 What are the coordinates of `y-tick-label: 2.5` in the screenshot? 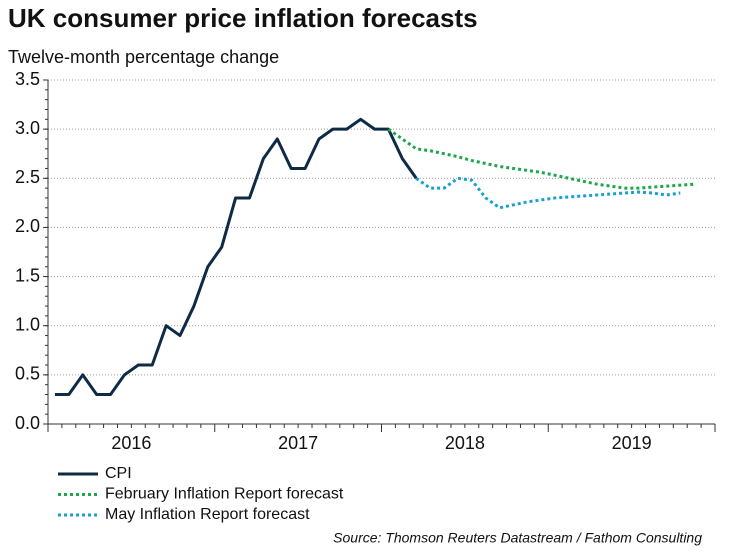 It's located at (27, 177).